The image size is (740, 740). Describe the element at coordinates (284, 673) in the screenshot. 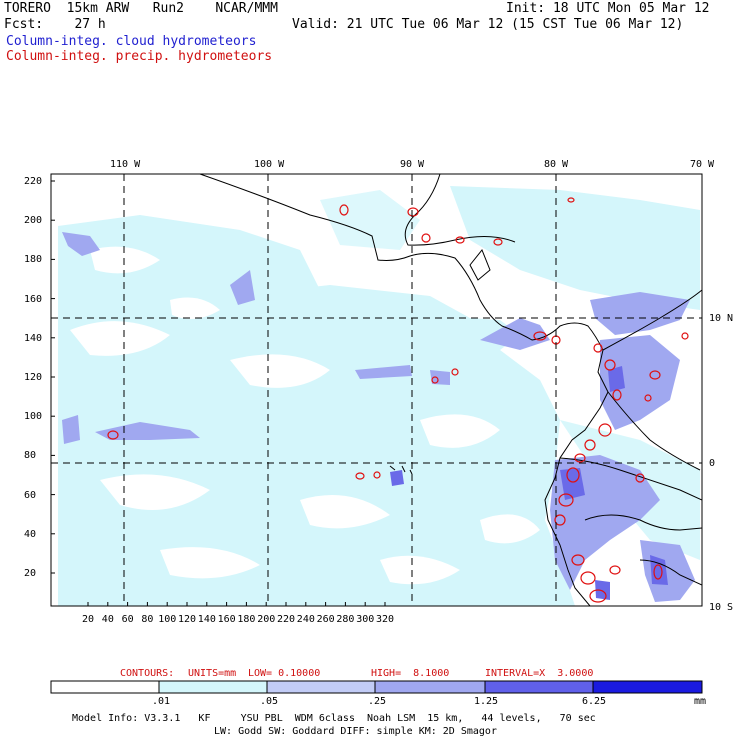

I see `contour-low: LOW= 0.10000` at that location.